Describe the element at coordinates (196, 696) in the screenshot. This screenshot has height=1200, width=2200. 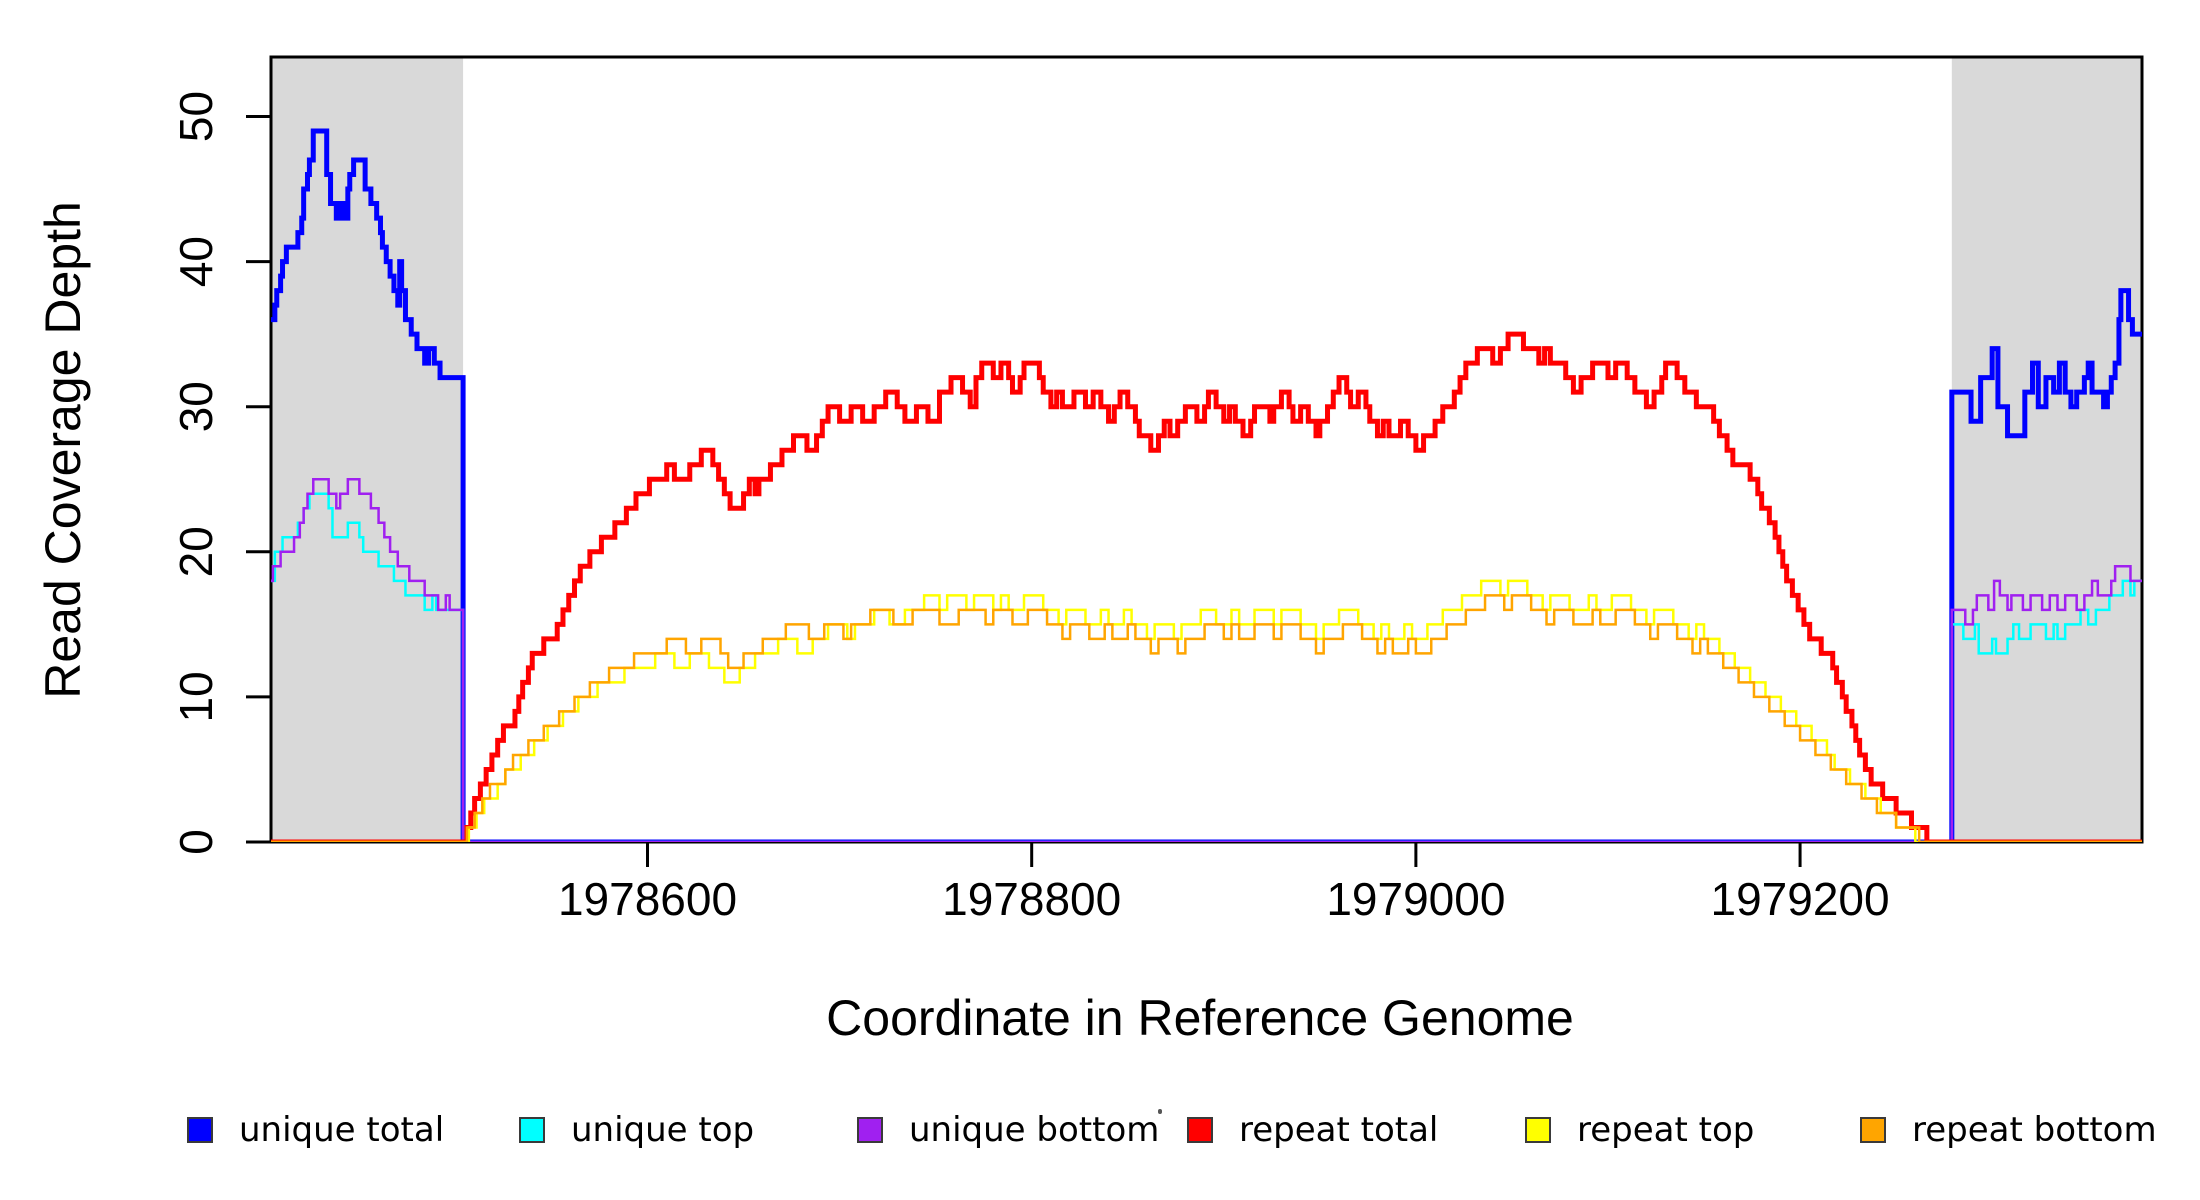
I see `y-tick-label: 10` at that location.